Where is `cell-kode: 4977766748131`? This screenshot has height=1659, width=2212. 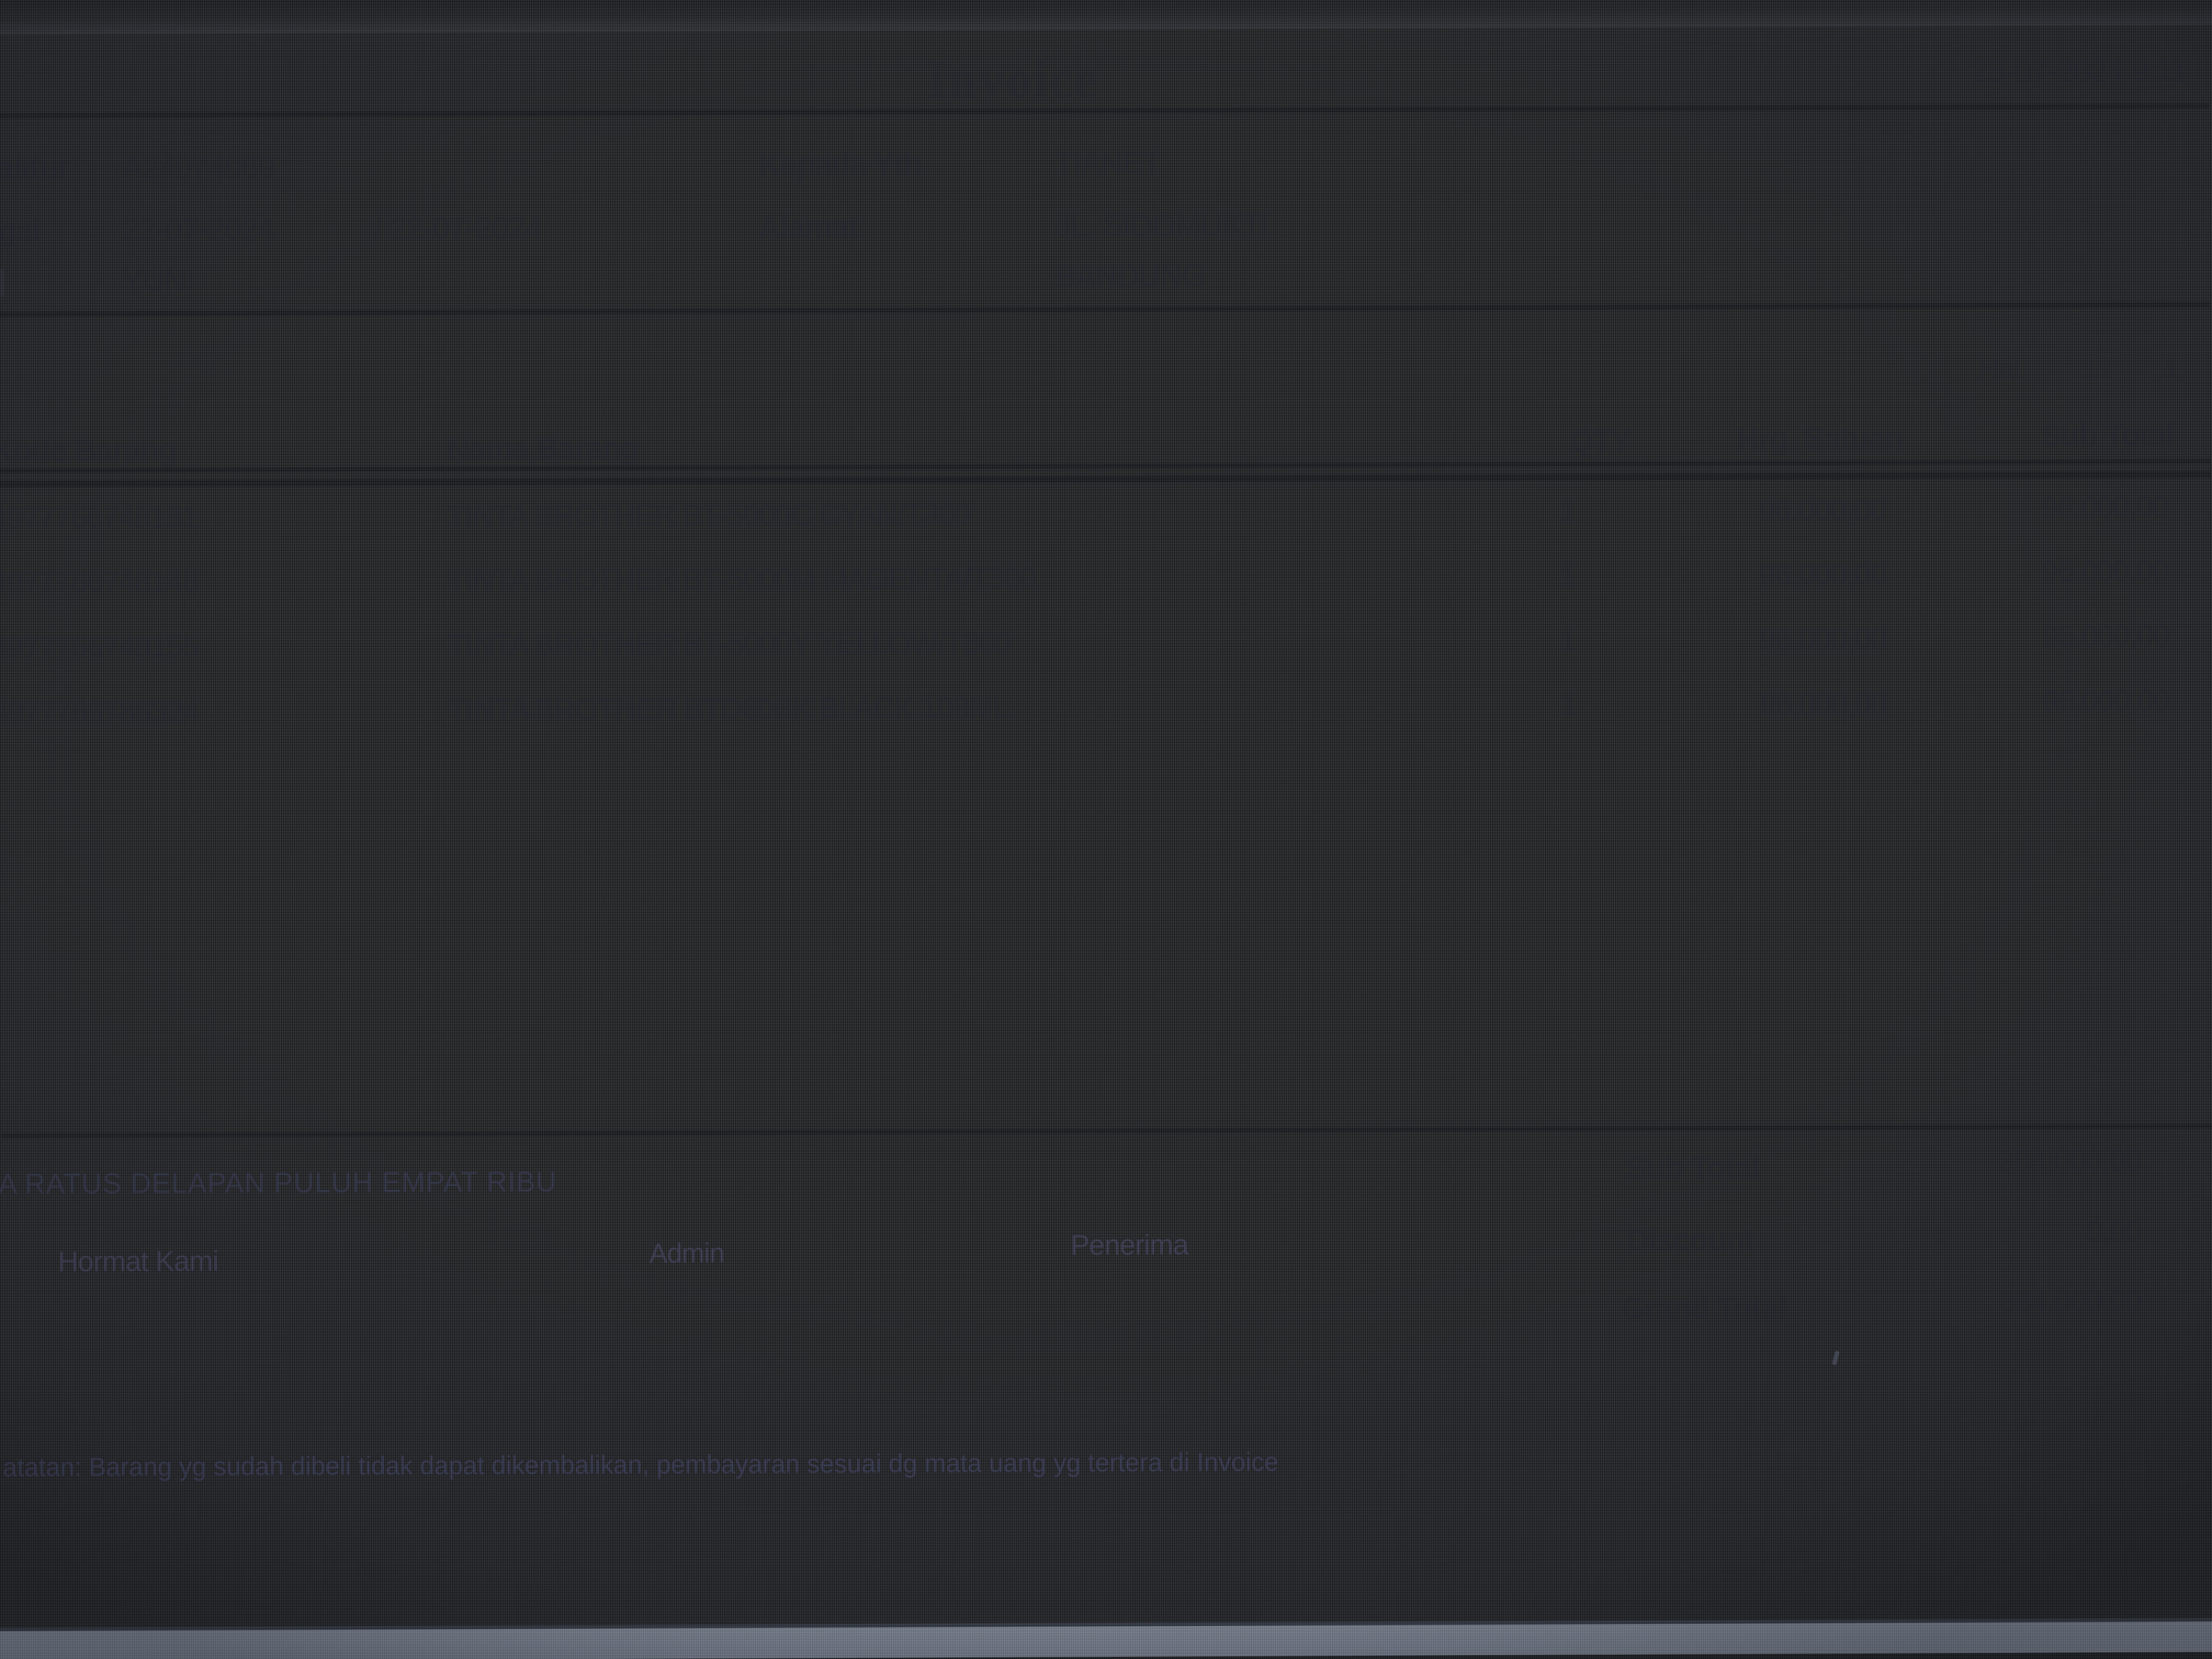 cell-kode: 4977766748131 is located at coordinates (99, 518).